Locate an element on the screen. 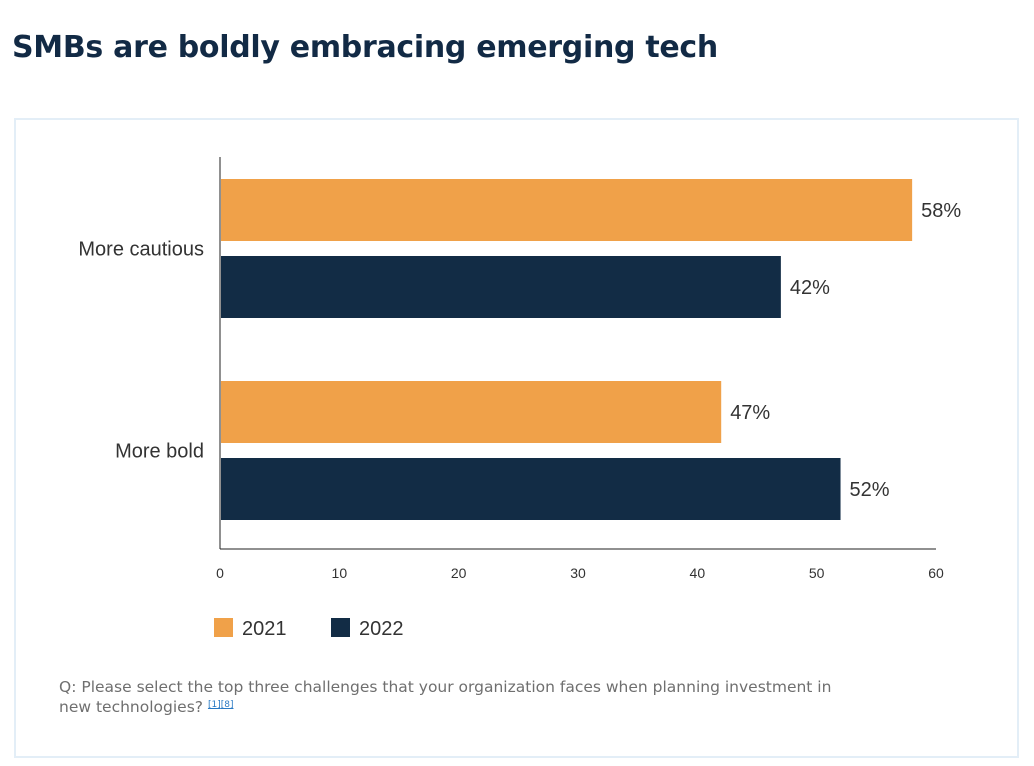  reference-links: [1][8] is located at coordinates (221, 705).